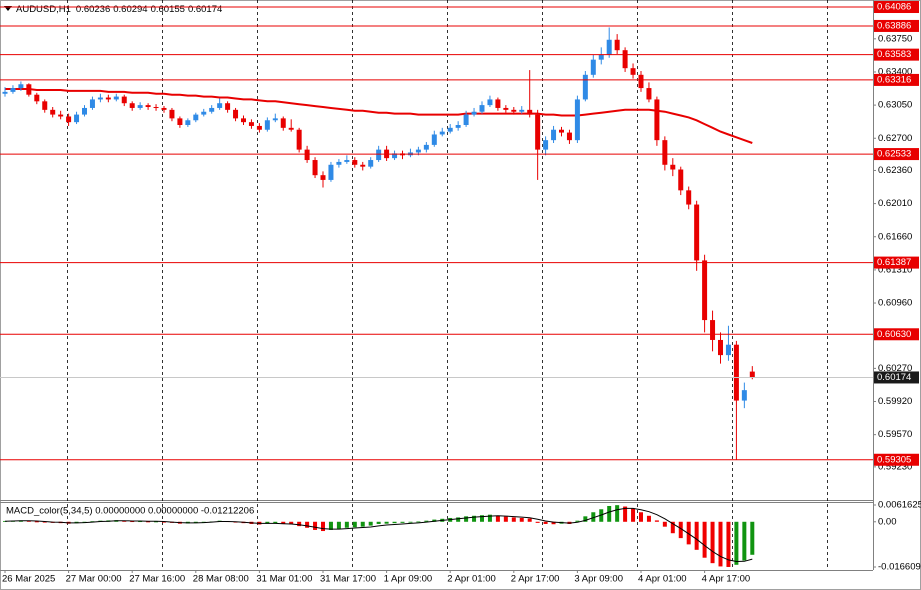  I want to click on level-label: 0.63583, so click(894, 54).